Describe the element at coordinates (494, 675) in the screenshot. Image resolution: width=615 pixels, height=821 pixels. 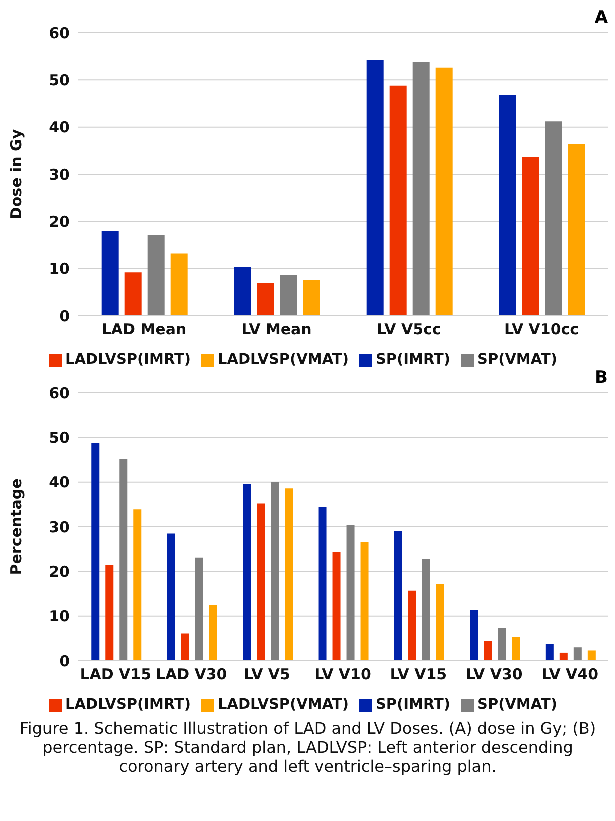
I see `x-tick-label: LV V30` at that location.